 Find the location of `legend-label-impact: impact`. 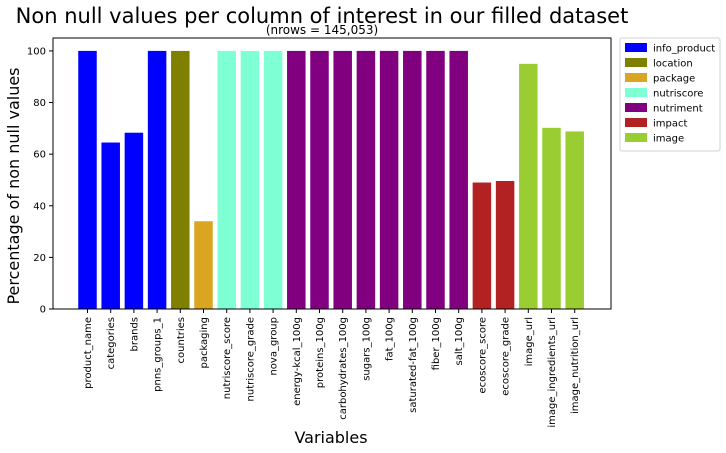

legend-label-impact: impact is located at coordinates (670, 124).